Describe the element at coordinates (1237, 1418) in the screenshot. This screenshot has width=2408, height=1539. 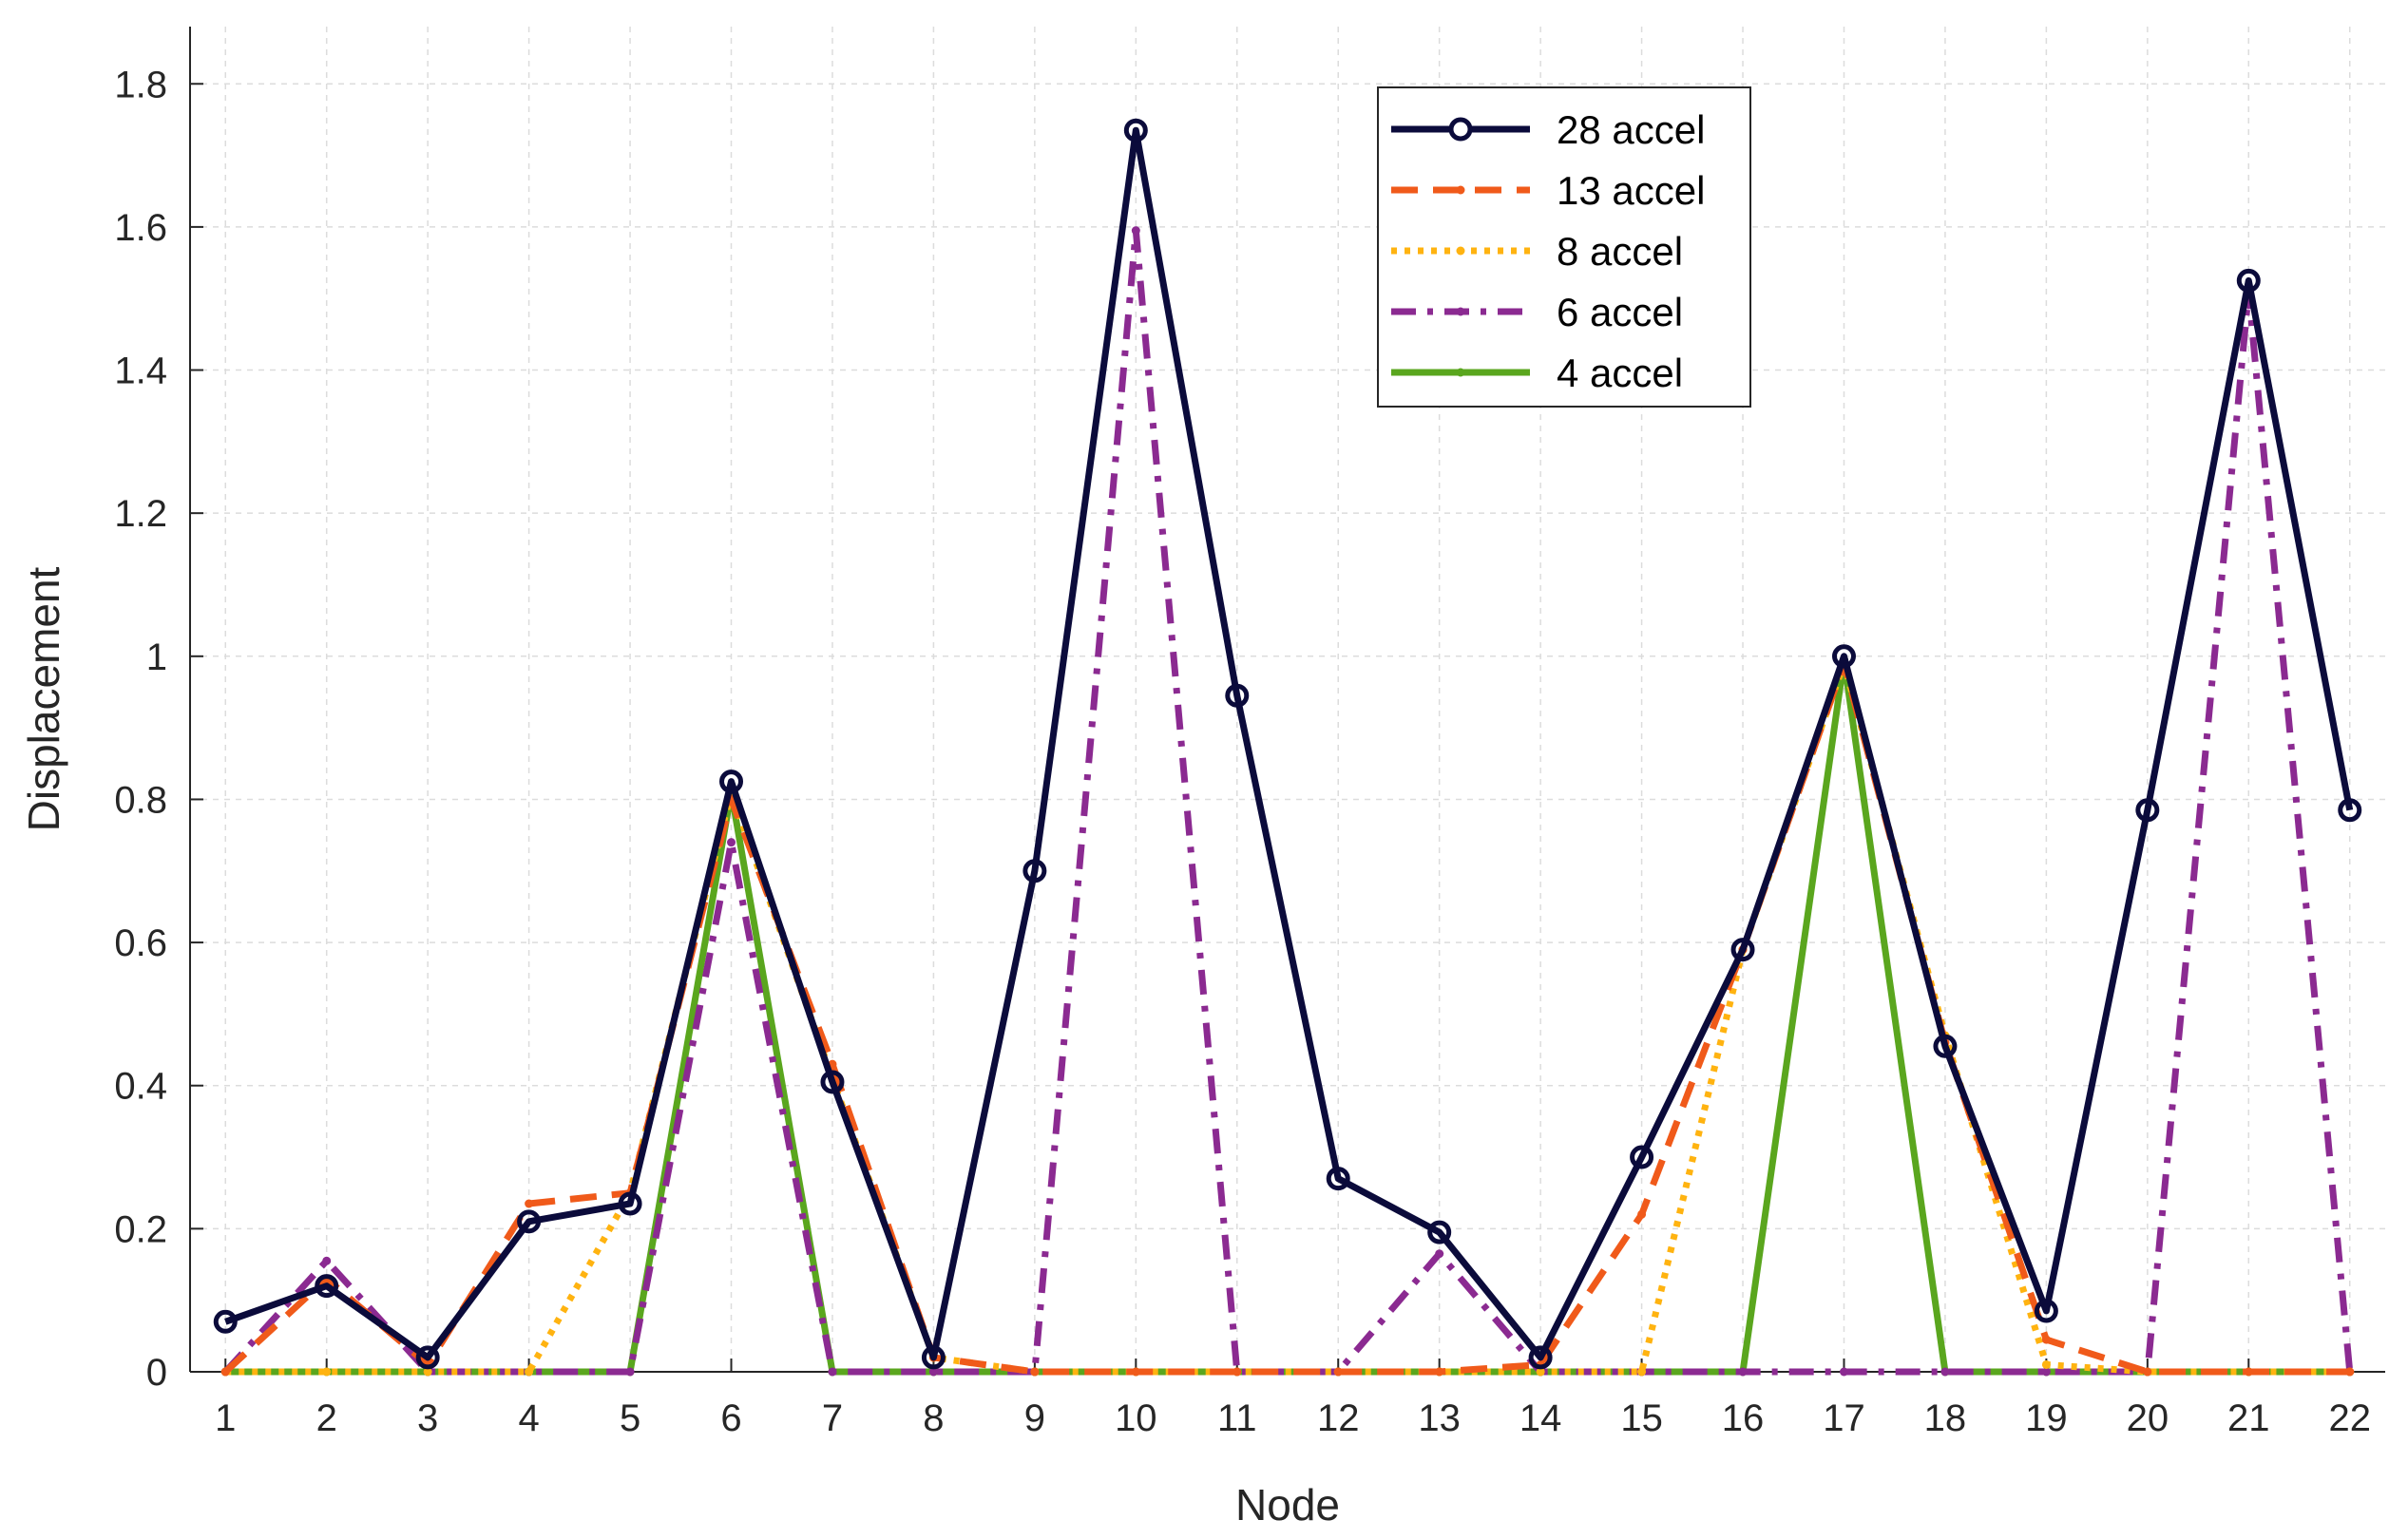
I see `x-tick-label: 11` at that location.